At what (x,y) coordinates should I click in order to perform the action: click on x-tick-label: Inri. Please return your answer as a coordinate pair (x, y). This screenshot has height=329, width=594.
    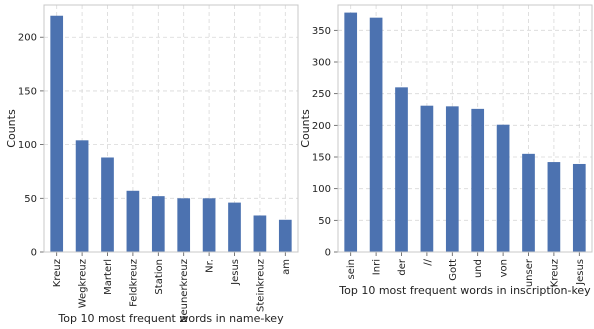
    Looking at the image, I should click on (377, 267).